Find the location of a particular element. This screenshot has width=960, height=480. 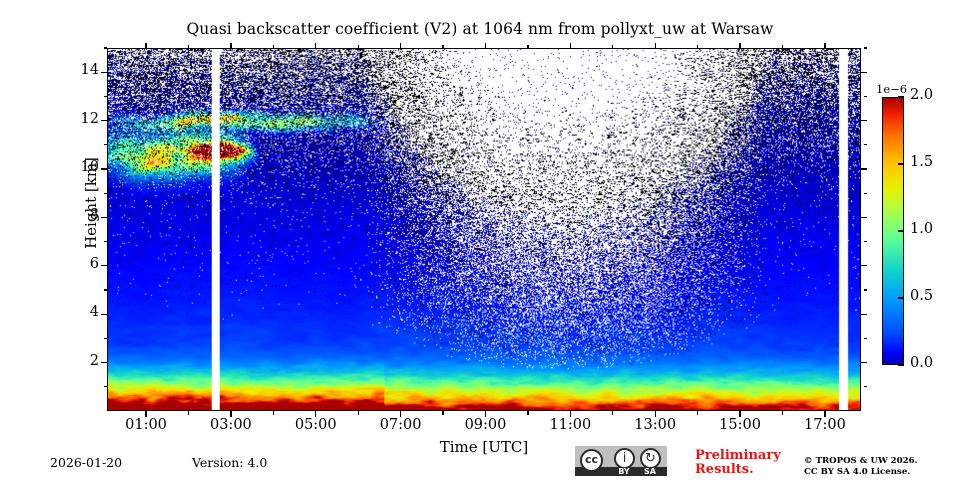

y-tick-label: 12 is located at coordinates (89, 118).